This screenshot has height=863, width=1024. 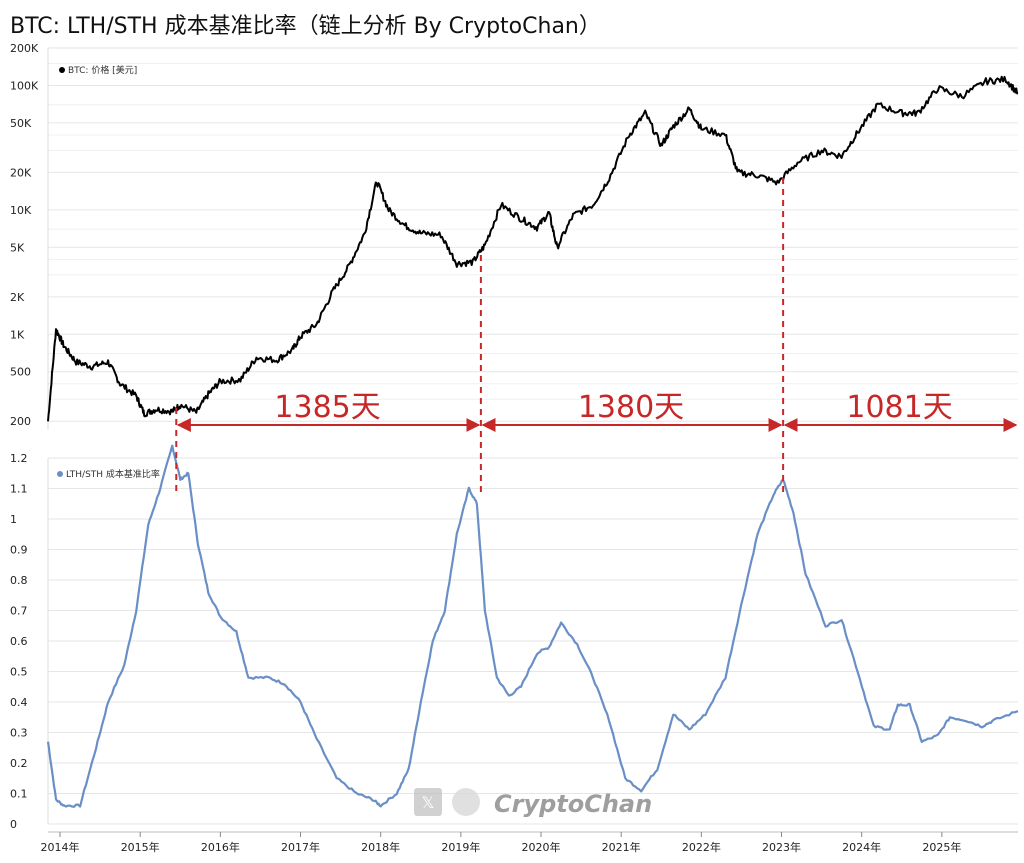 What do you see at coordinates (17, 334) in the screenshot?
I see `price-y-tick-label: 1K` at bounding box center [17, 334].